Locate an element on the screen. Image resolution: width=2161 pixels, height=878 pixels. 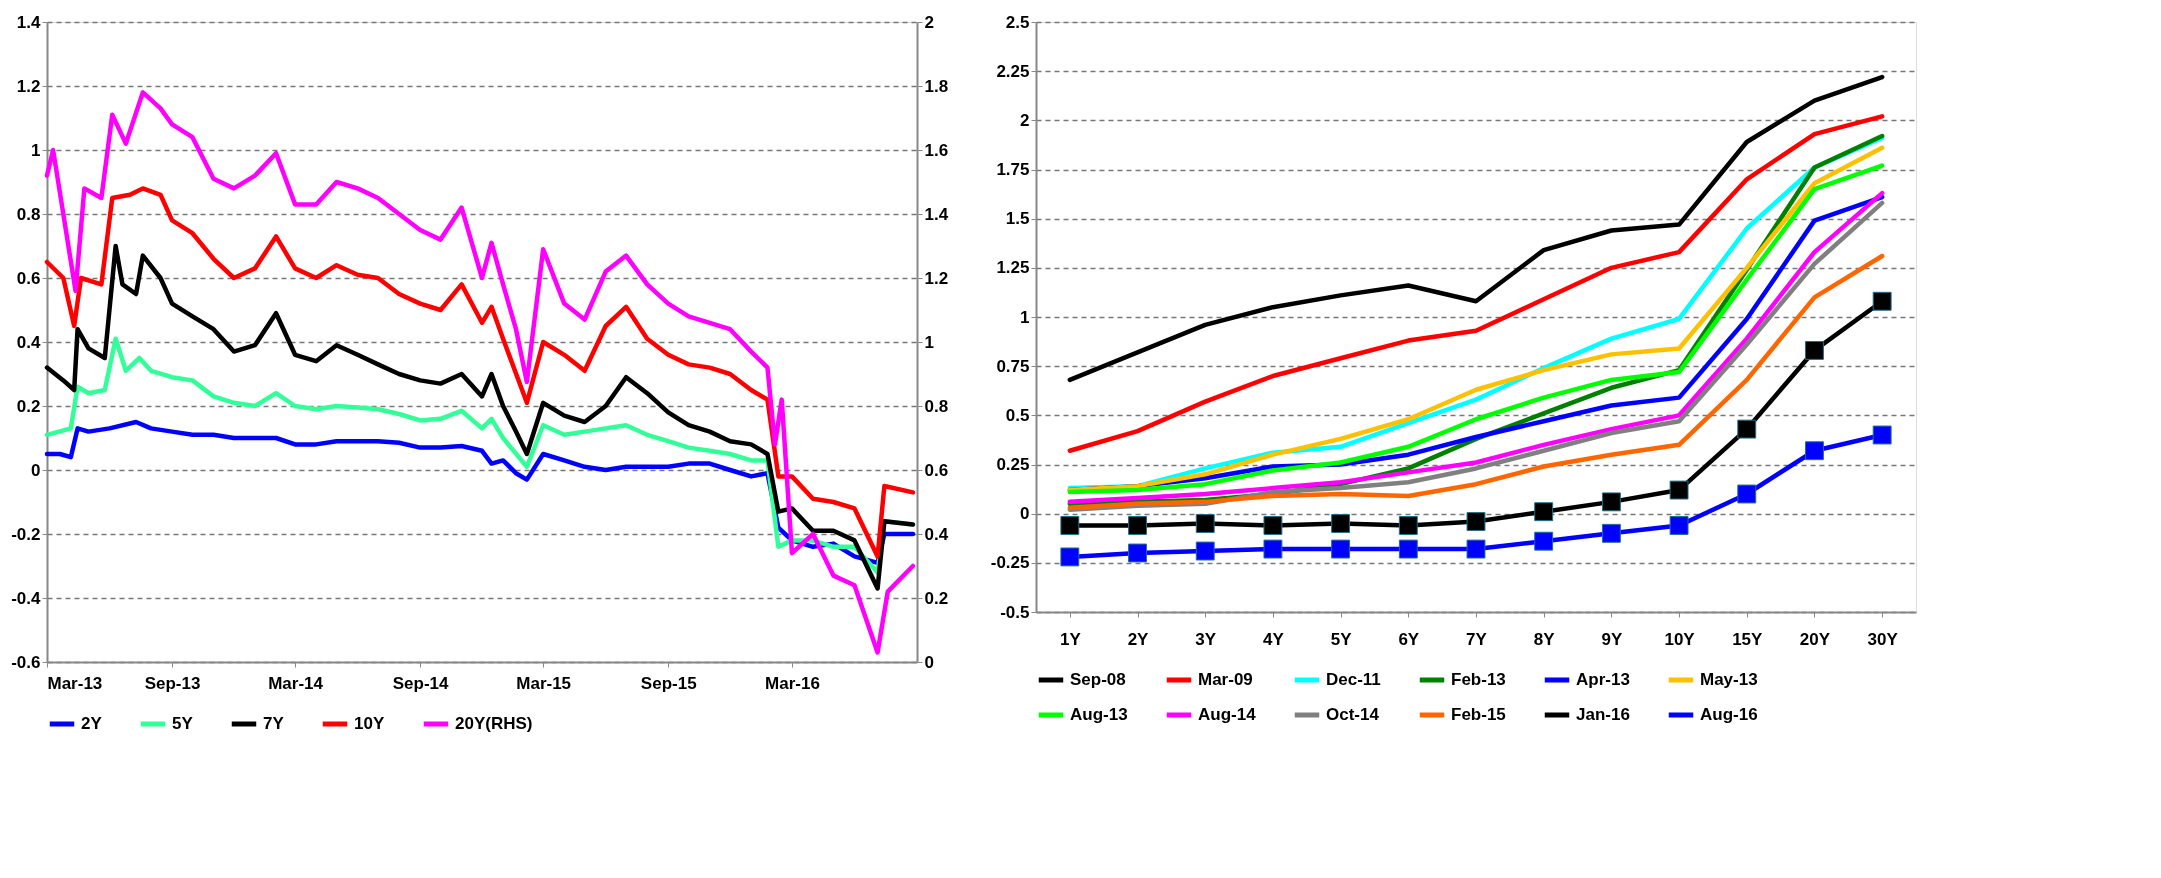
y-tick-label: 1.5 is located at coordinates (1017, 219).